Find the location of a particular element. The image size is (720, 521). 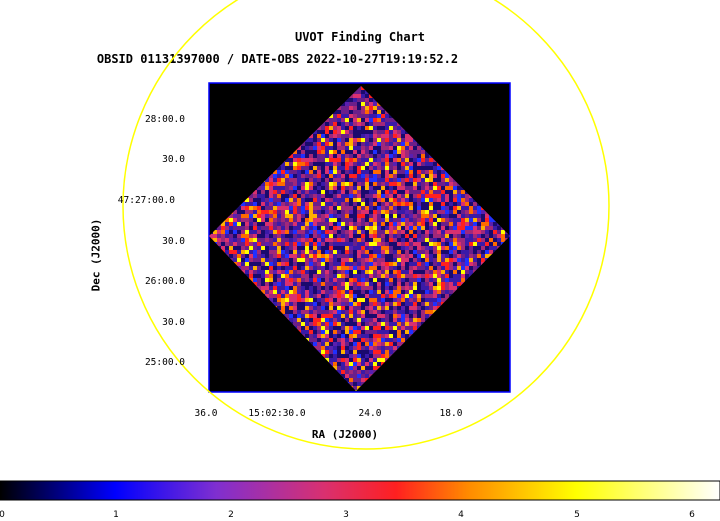

colorbar is located at coordinates (360, 490).